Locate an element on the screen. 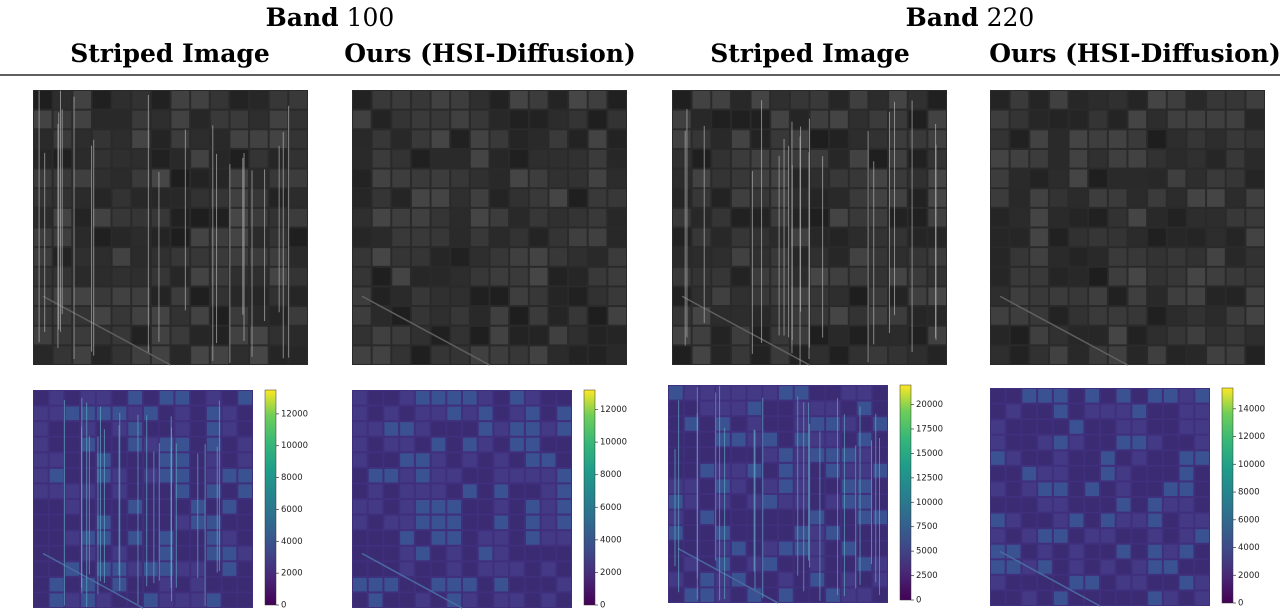  colorbar-tick-label: 17500 is located at coordinates (929, 429).